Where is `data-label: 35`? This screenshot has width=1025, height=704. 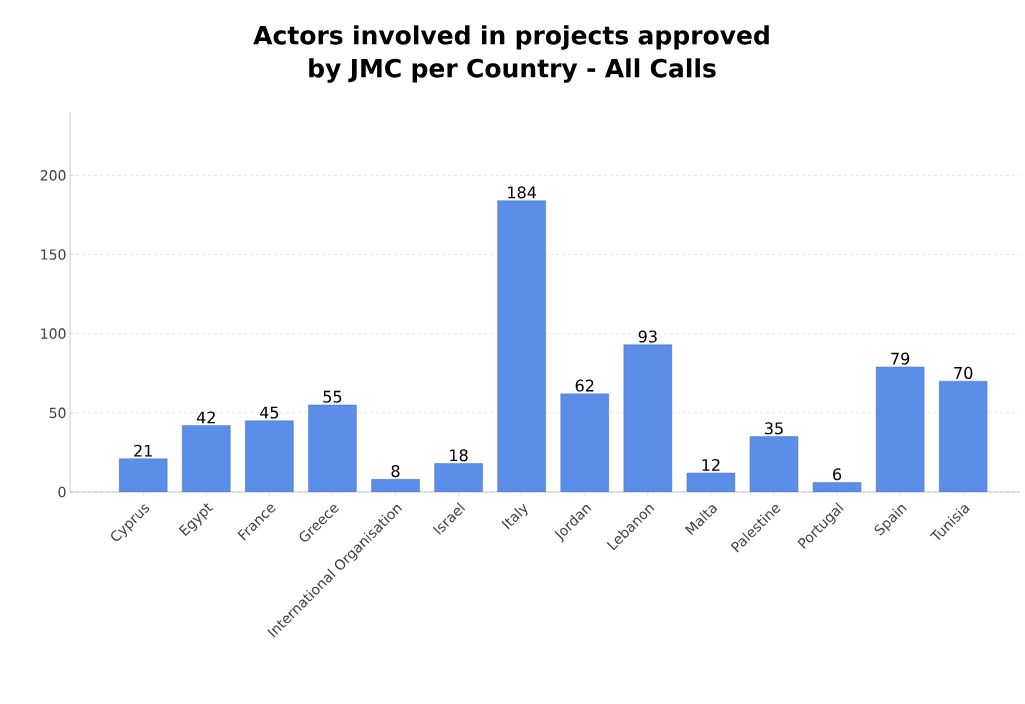
data-label: 35 is located at coordinates (774, 428).